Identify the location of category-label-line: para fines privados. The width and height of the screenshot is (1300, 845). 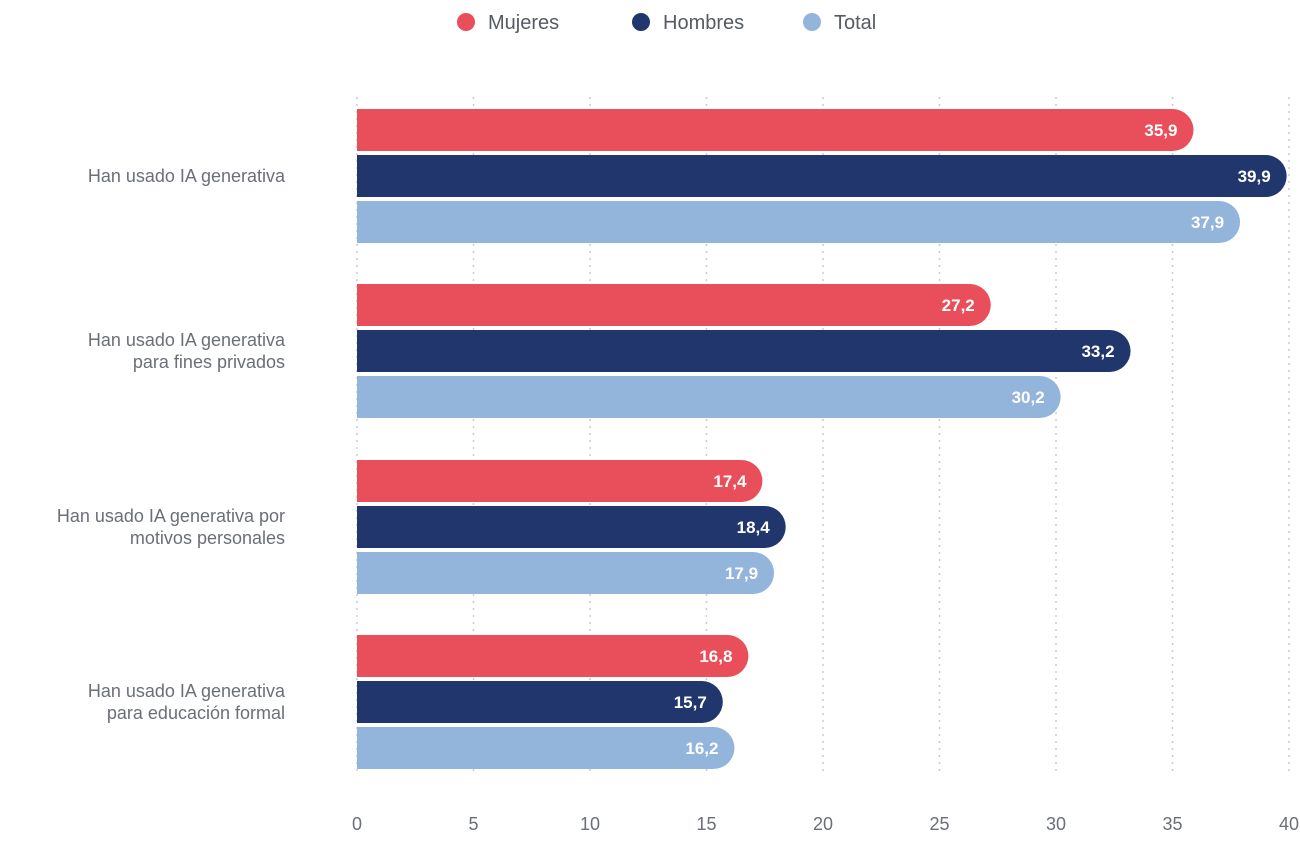
(209, 362).